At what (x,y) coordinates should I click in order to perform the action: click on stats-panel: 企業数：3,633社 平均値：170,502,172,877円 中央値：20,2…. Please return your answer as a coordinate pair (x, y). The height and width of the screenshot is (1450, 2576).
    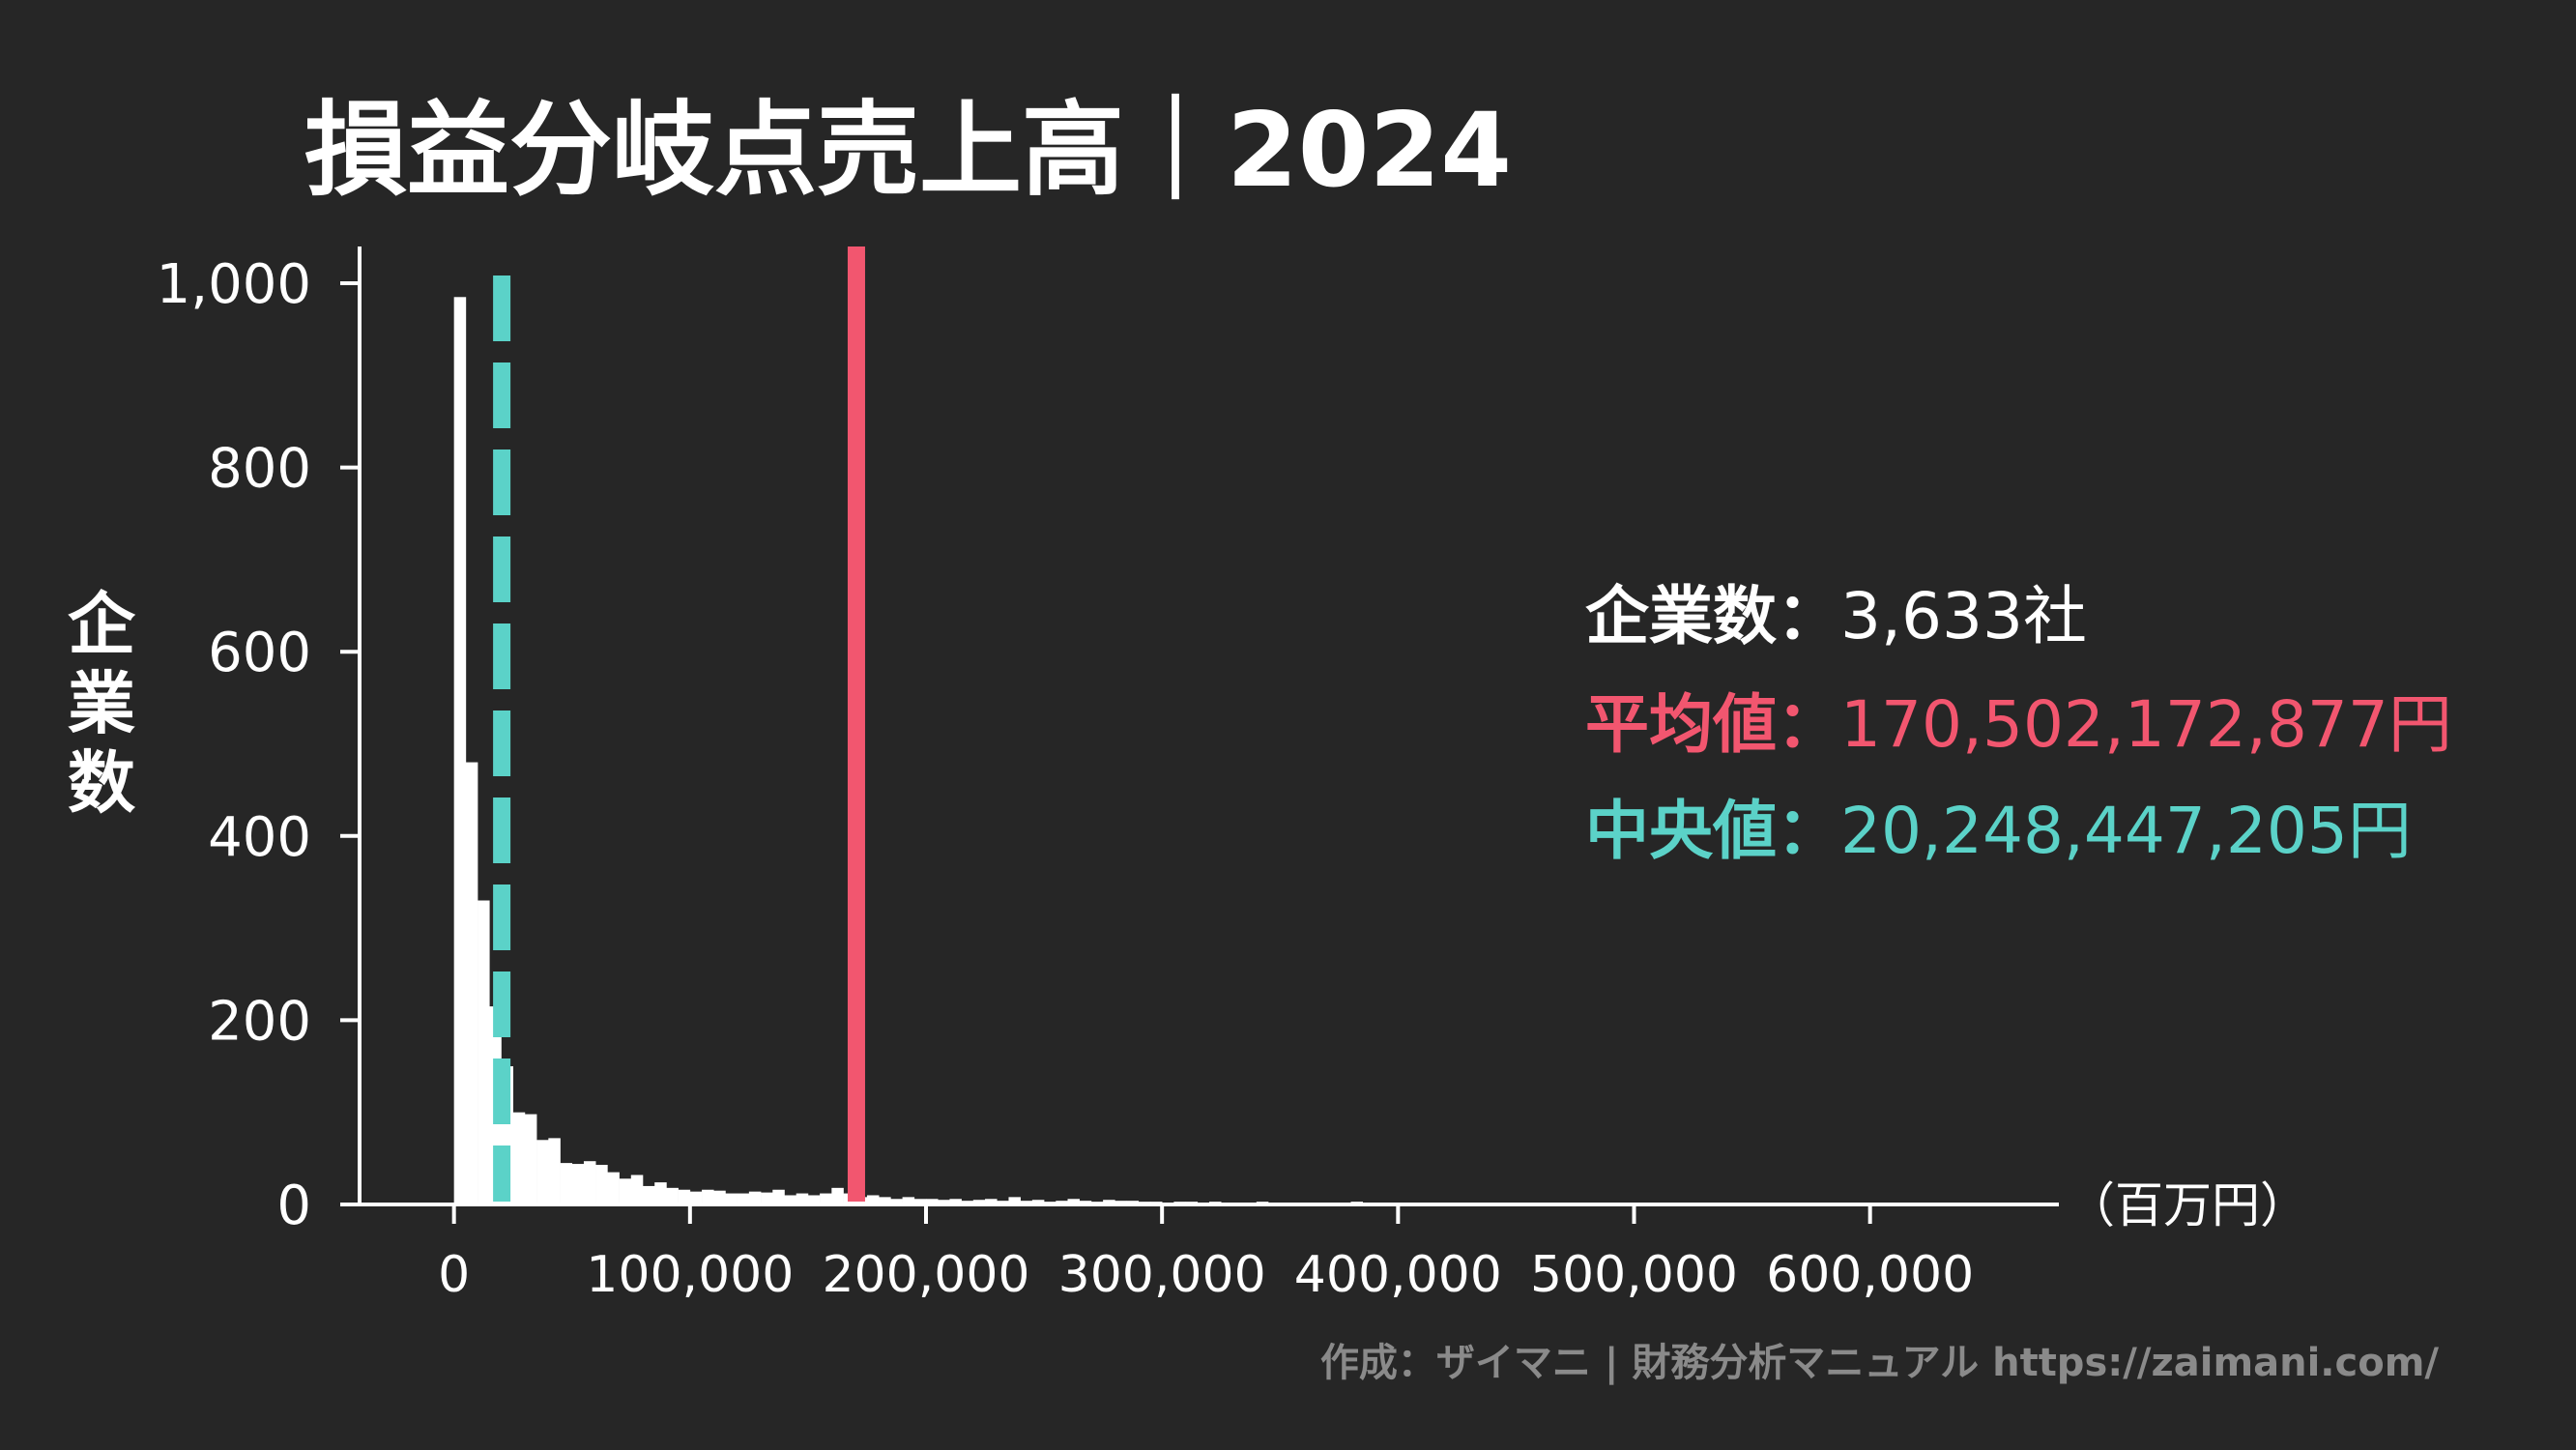
    Looking at the image, I should click on (2018, 724).